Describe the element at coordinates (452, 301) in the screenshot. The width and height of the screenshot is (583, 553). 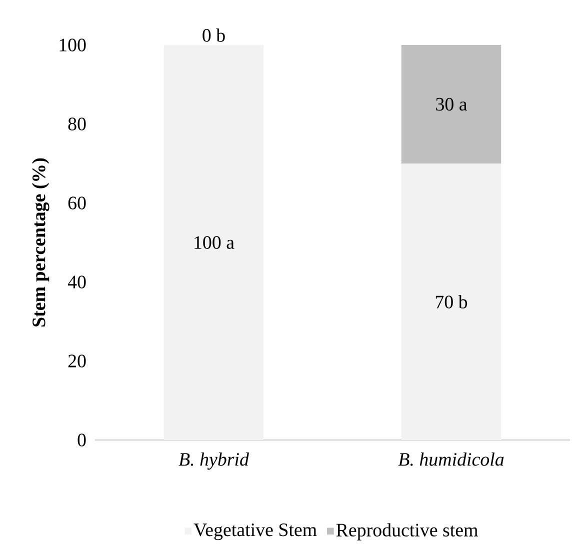
I see `data-label: 70 b` at that location.